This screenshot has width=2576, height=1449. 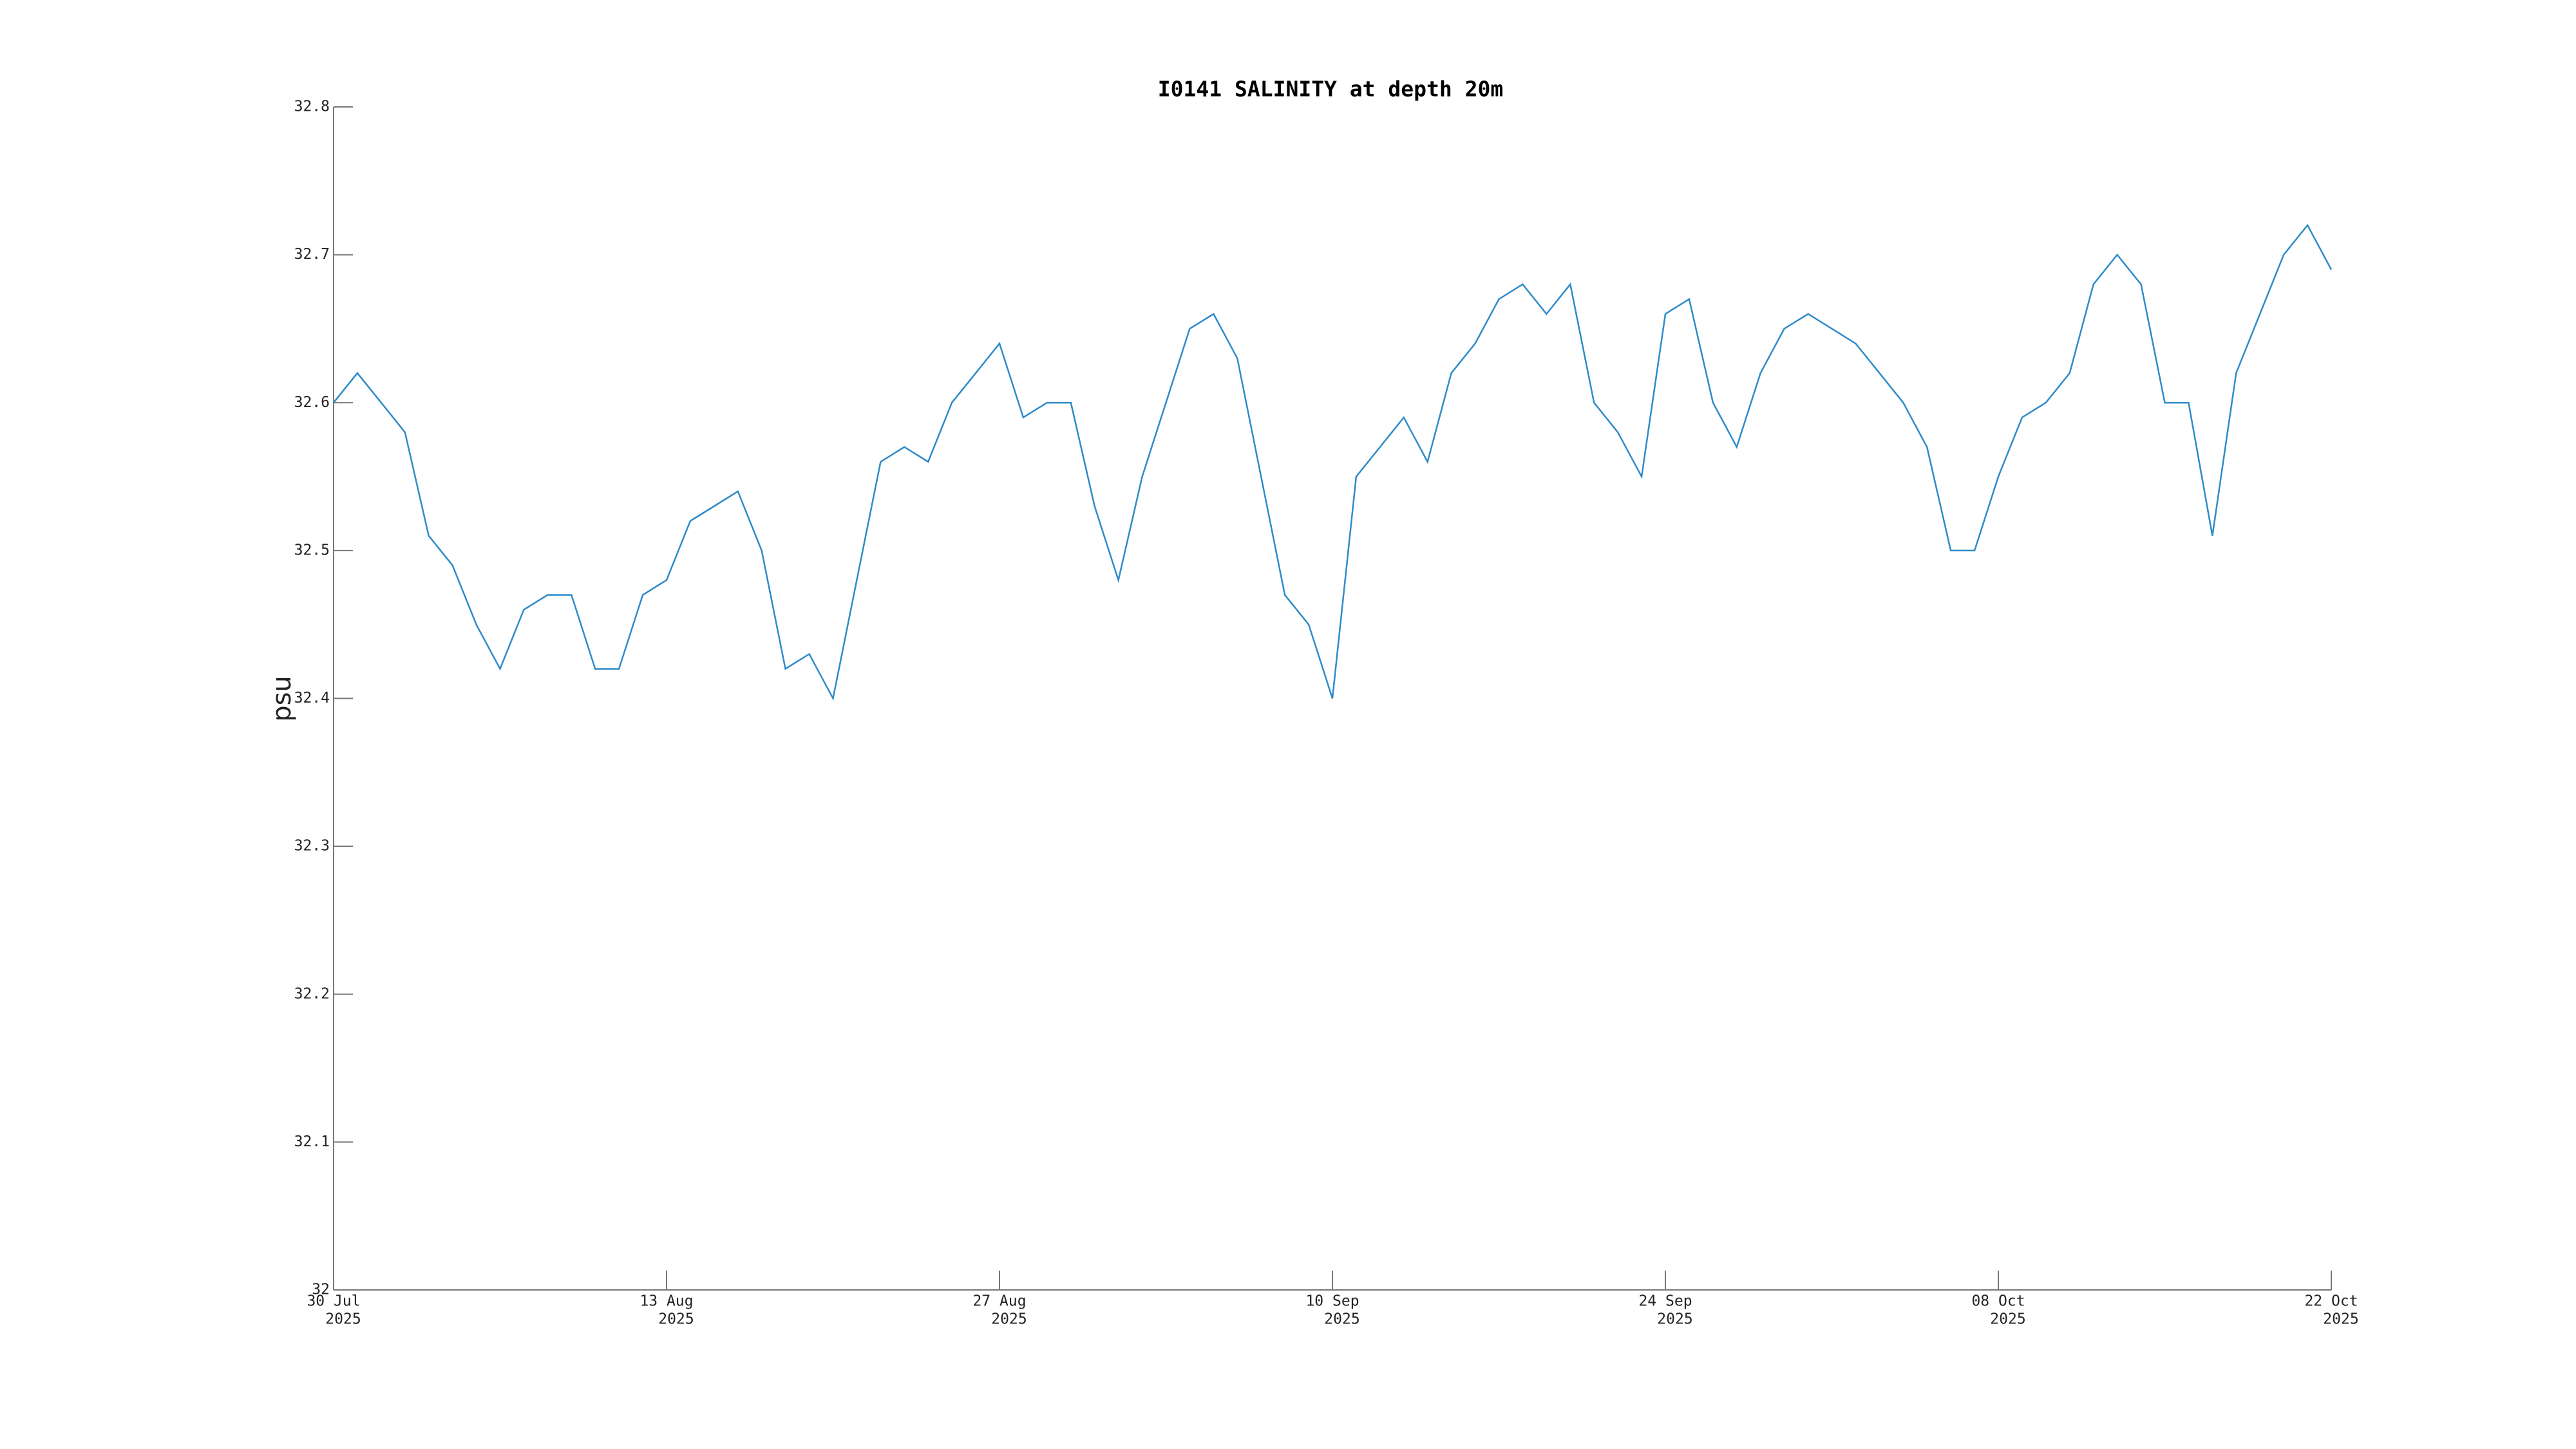 What do you see at coordinates (334, 1301) in the screenshot?
I see `x-tick-label: 30 Jul` at bounding box center [334, 1301].